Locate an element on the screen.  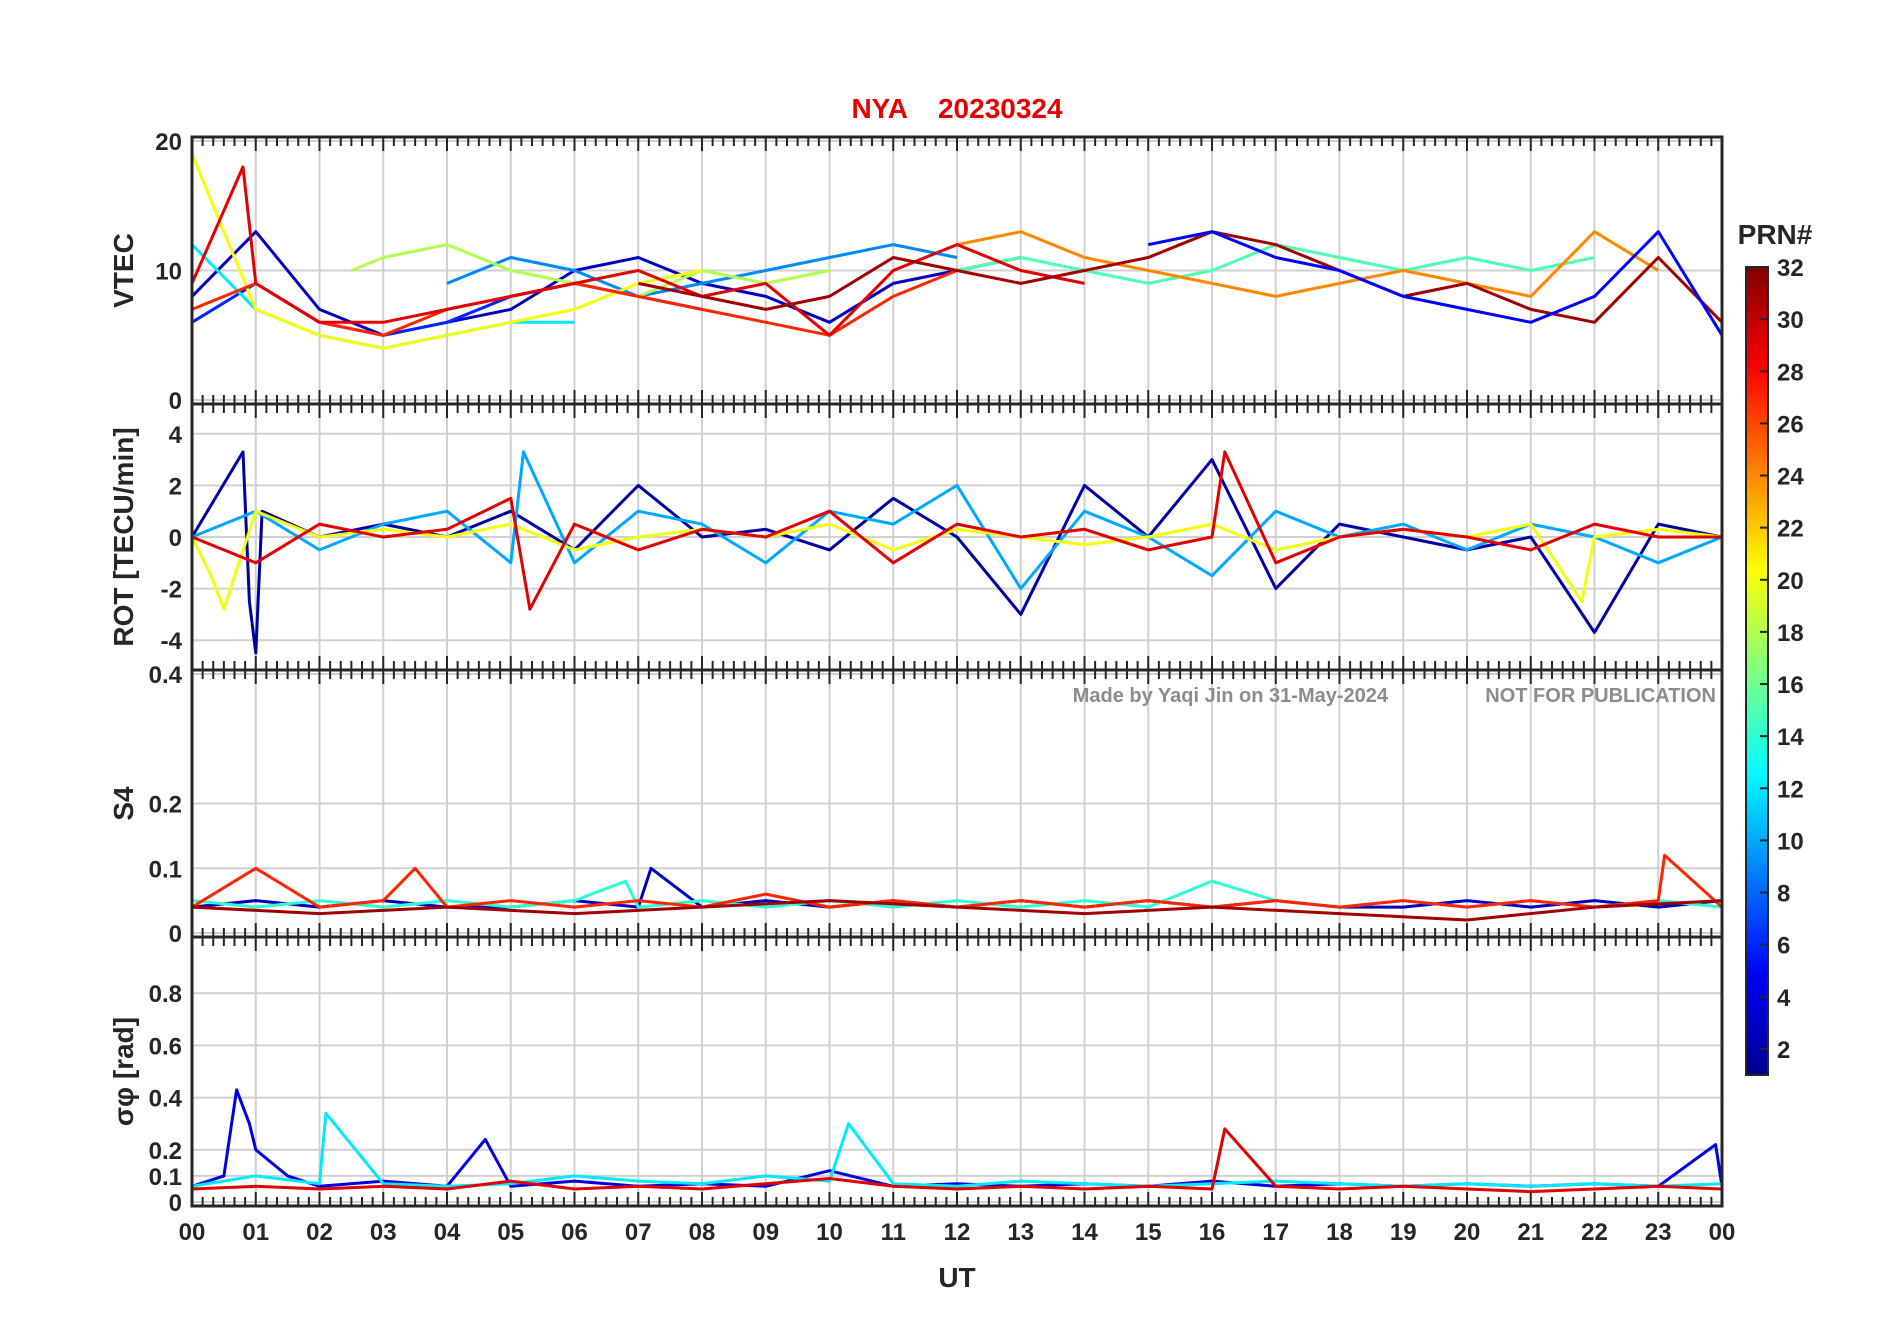
x-tick-label: 18 is located at coordinates (1339, 1232).